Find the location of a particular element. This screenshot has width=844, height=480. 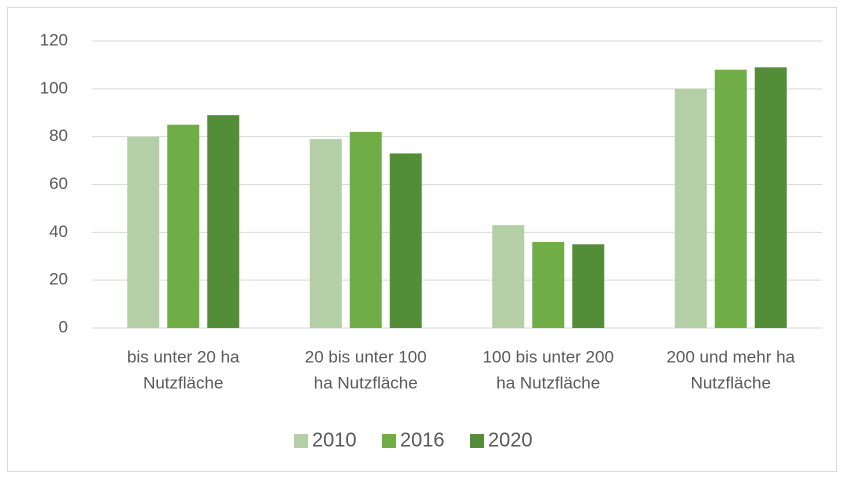

x-tick-label: 100 bis unter 200 is located at coordinates (548, 356).